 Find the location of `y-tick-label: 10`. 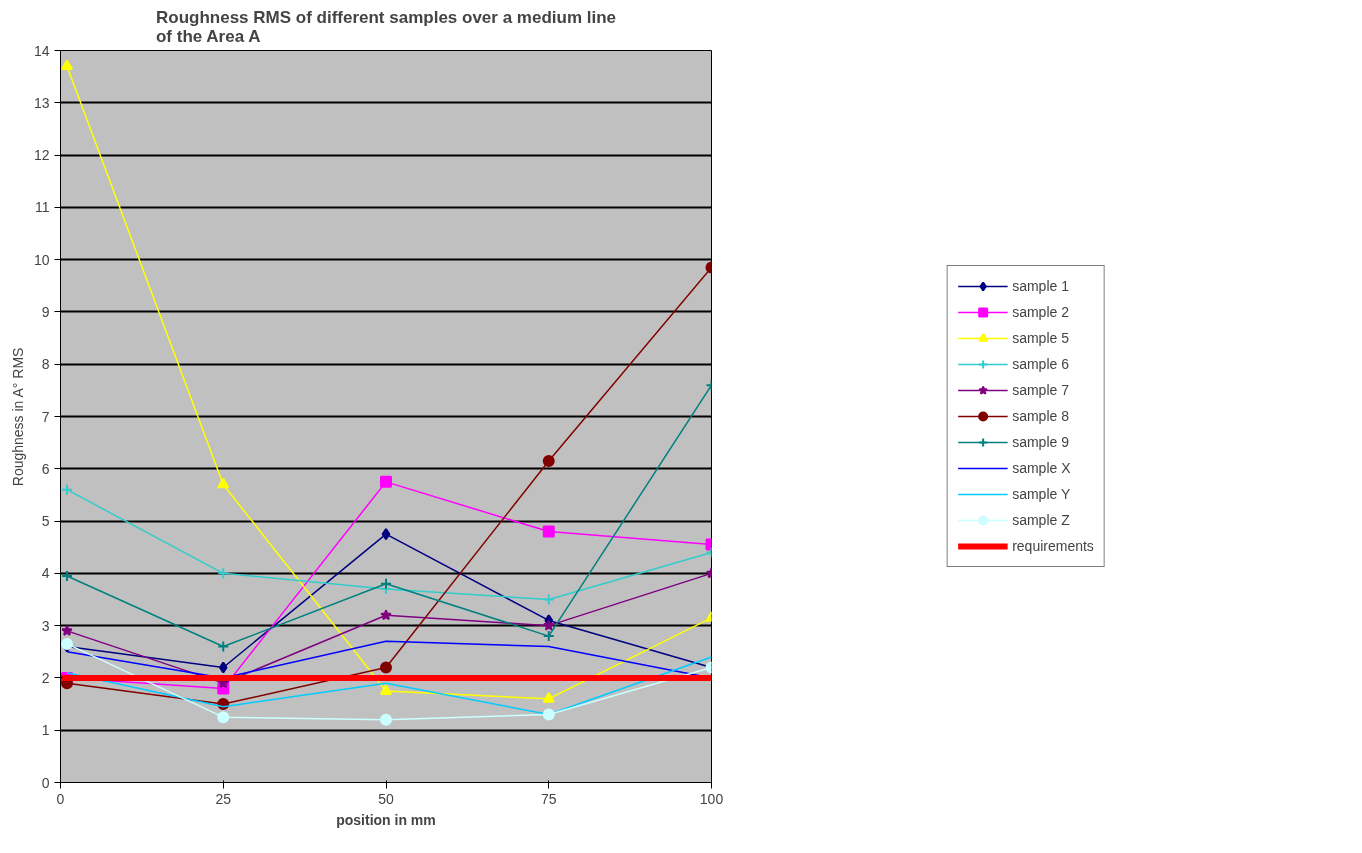

y-tick-label: 10 is located at coordinates (41, 259).